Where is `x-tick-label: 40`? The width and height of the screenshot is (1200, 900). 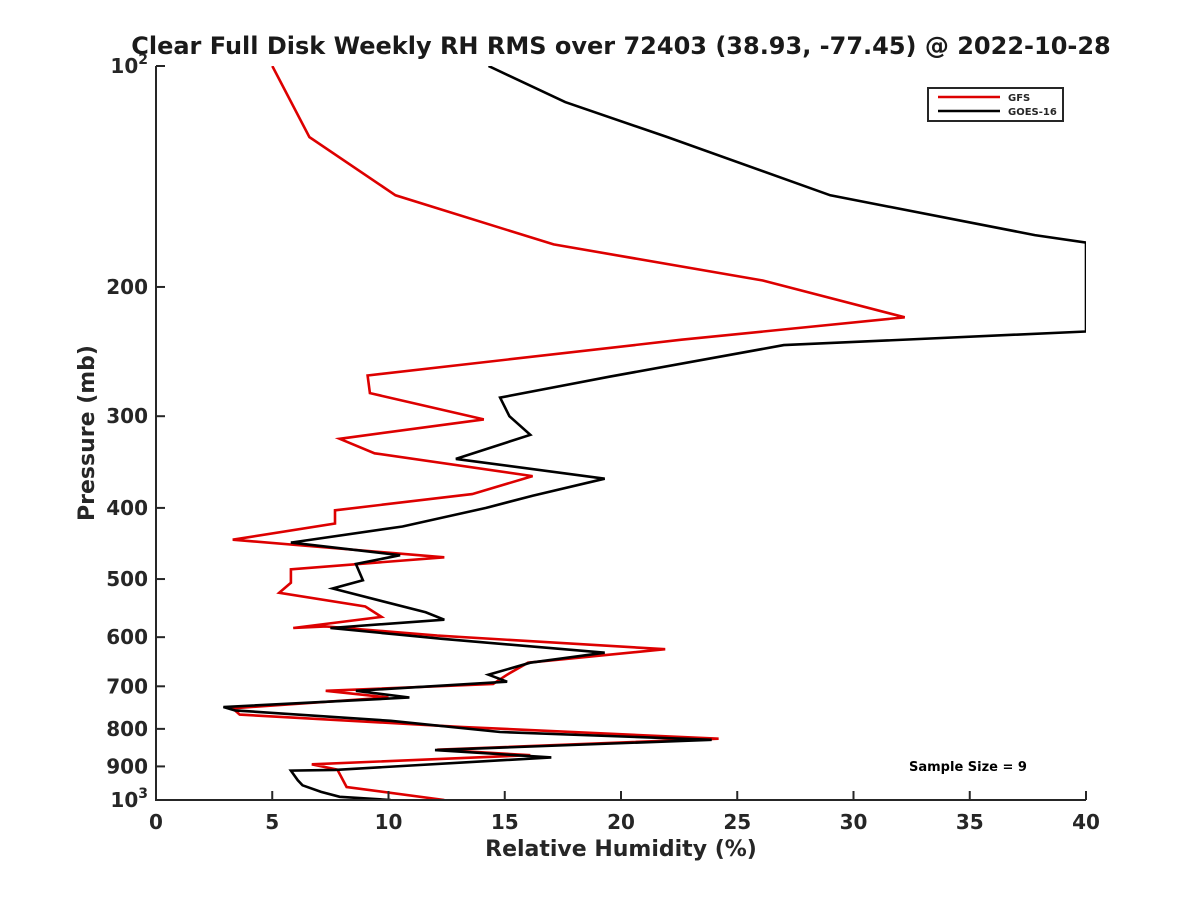
x-tick-label: 40 is located at coordinates (1086, 822).